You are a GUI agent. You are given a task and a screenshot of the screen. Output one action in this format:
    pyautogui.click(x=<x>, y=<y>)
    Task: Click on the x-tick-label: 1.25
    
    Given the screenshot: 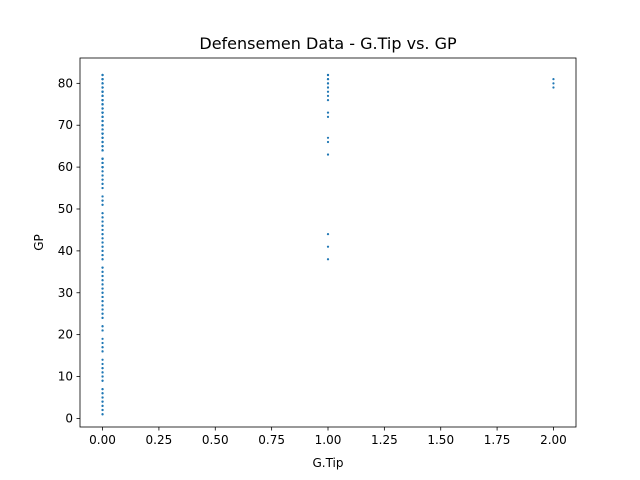 What is the action you would take?
    pyautogui.click(x=384, y=440)
    